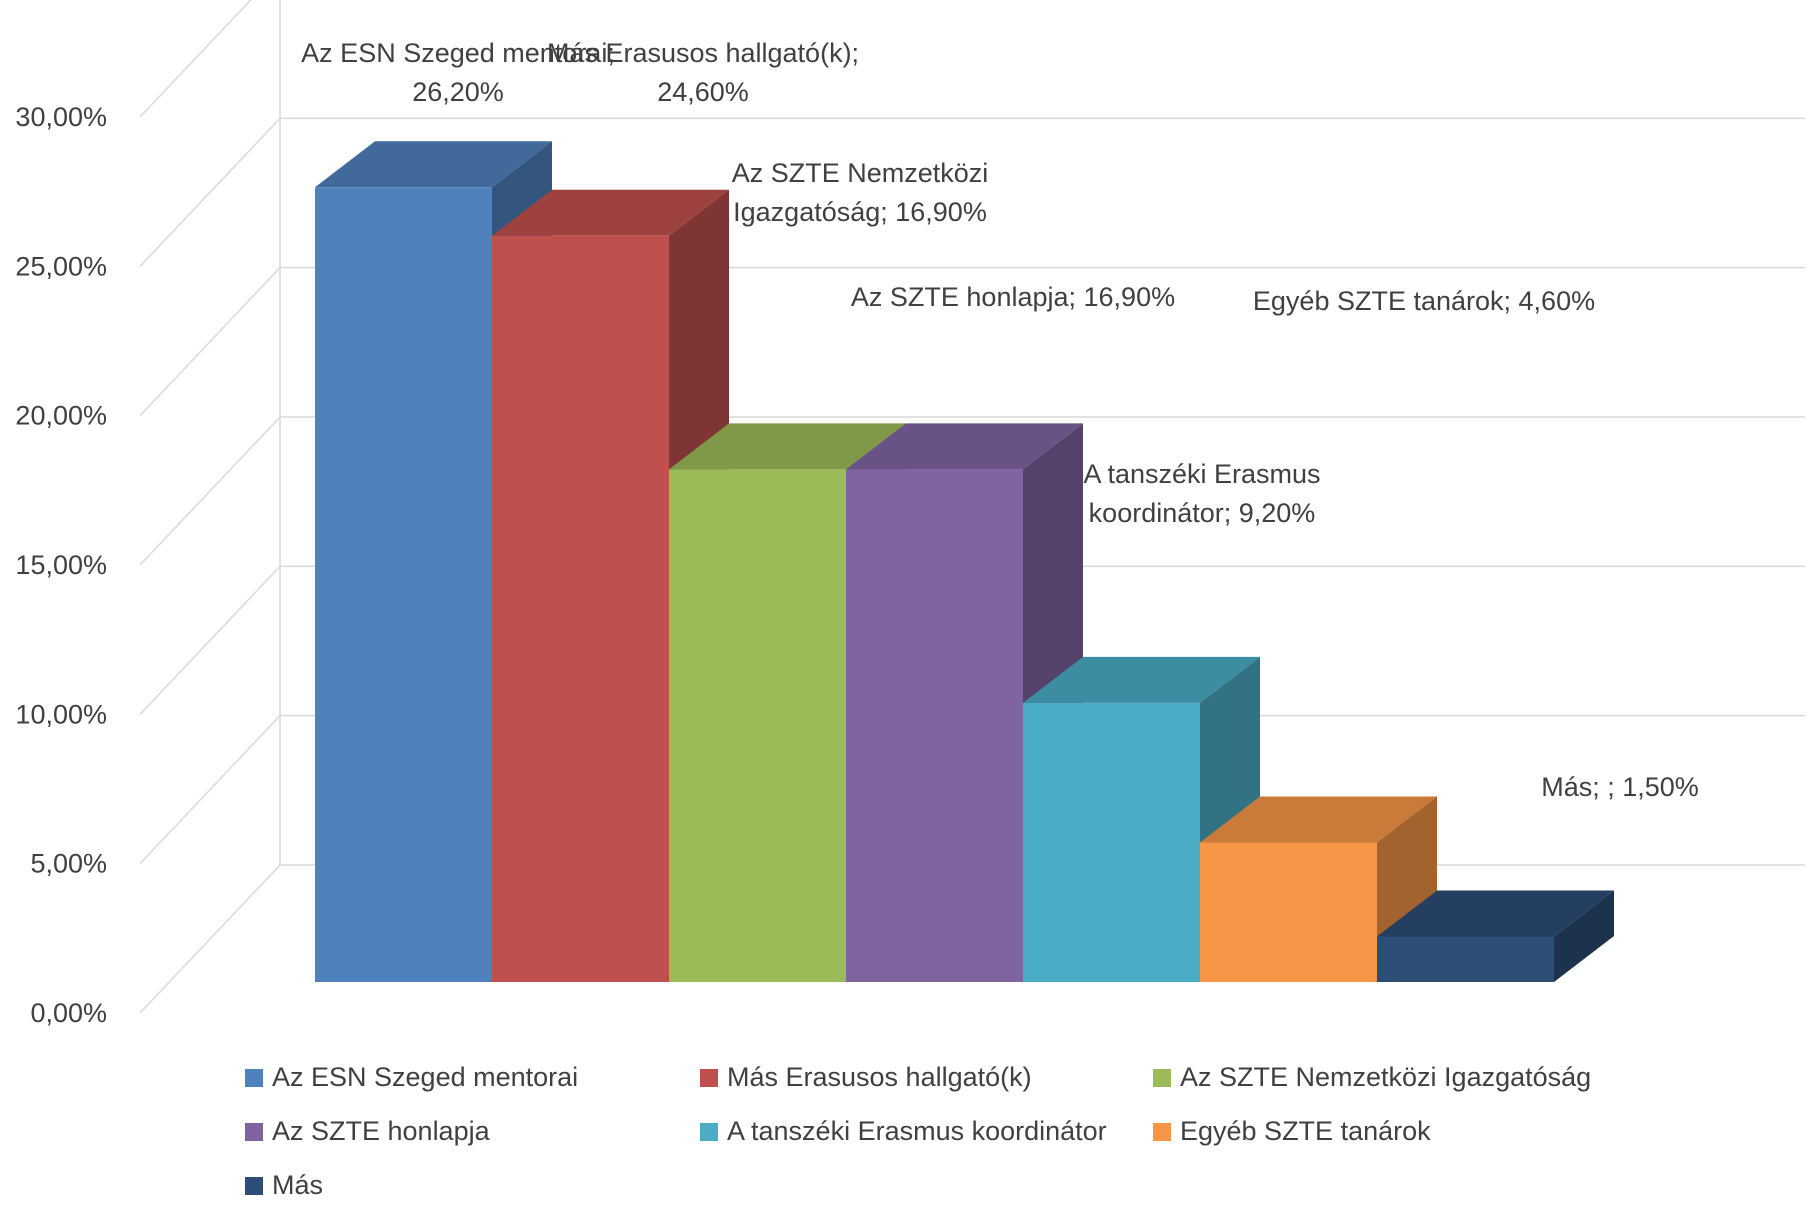  What do you see at coordinates (1620, 787) in the screenshot?
I see `data-label: Más; ; 1,50%` at bounding box center [1620, 787].